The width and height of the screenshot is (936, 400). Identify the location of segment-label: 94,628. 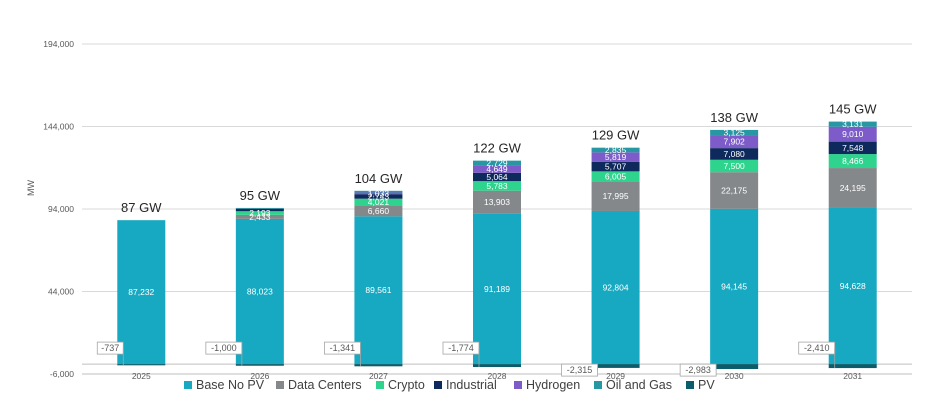
(853, 286).